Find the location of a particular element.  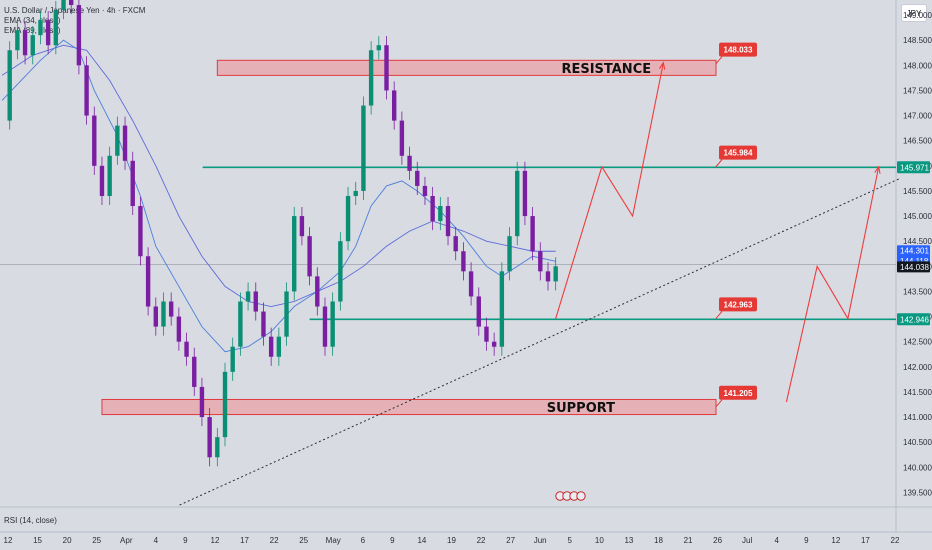

time-tick-label: 19 is located at coordinates (451, 540).